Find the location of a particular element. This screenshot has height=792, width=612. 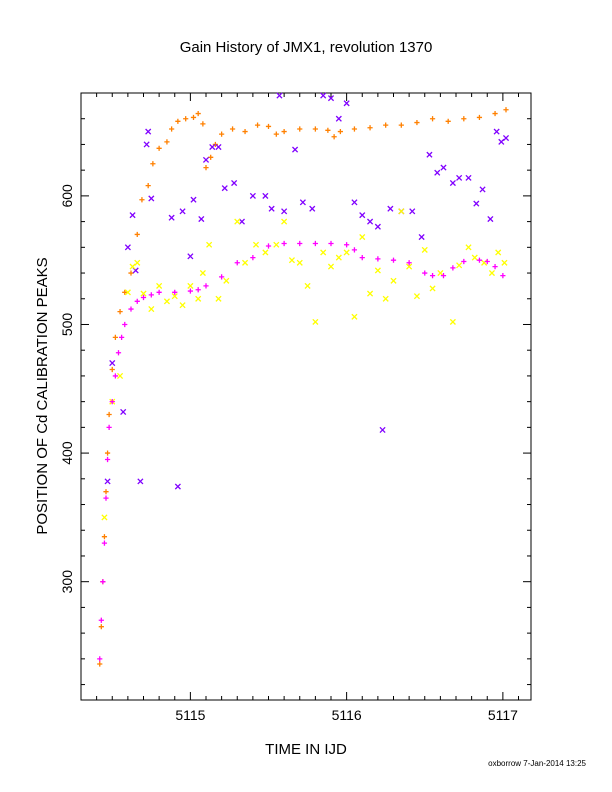

x-tick-label: 5115 is located at coordinates (190, 715).